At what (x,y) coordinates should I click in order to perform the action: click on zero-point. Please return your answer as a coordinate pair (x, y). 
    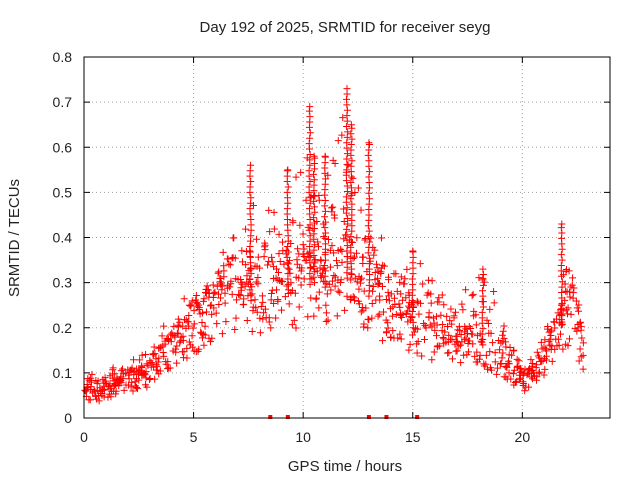
    Looking at the image, I should click on (417, 417).